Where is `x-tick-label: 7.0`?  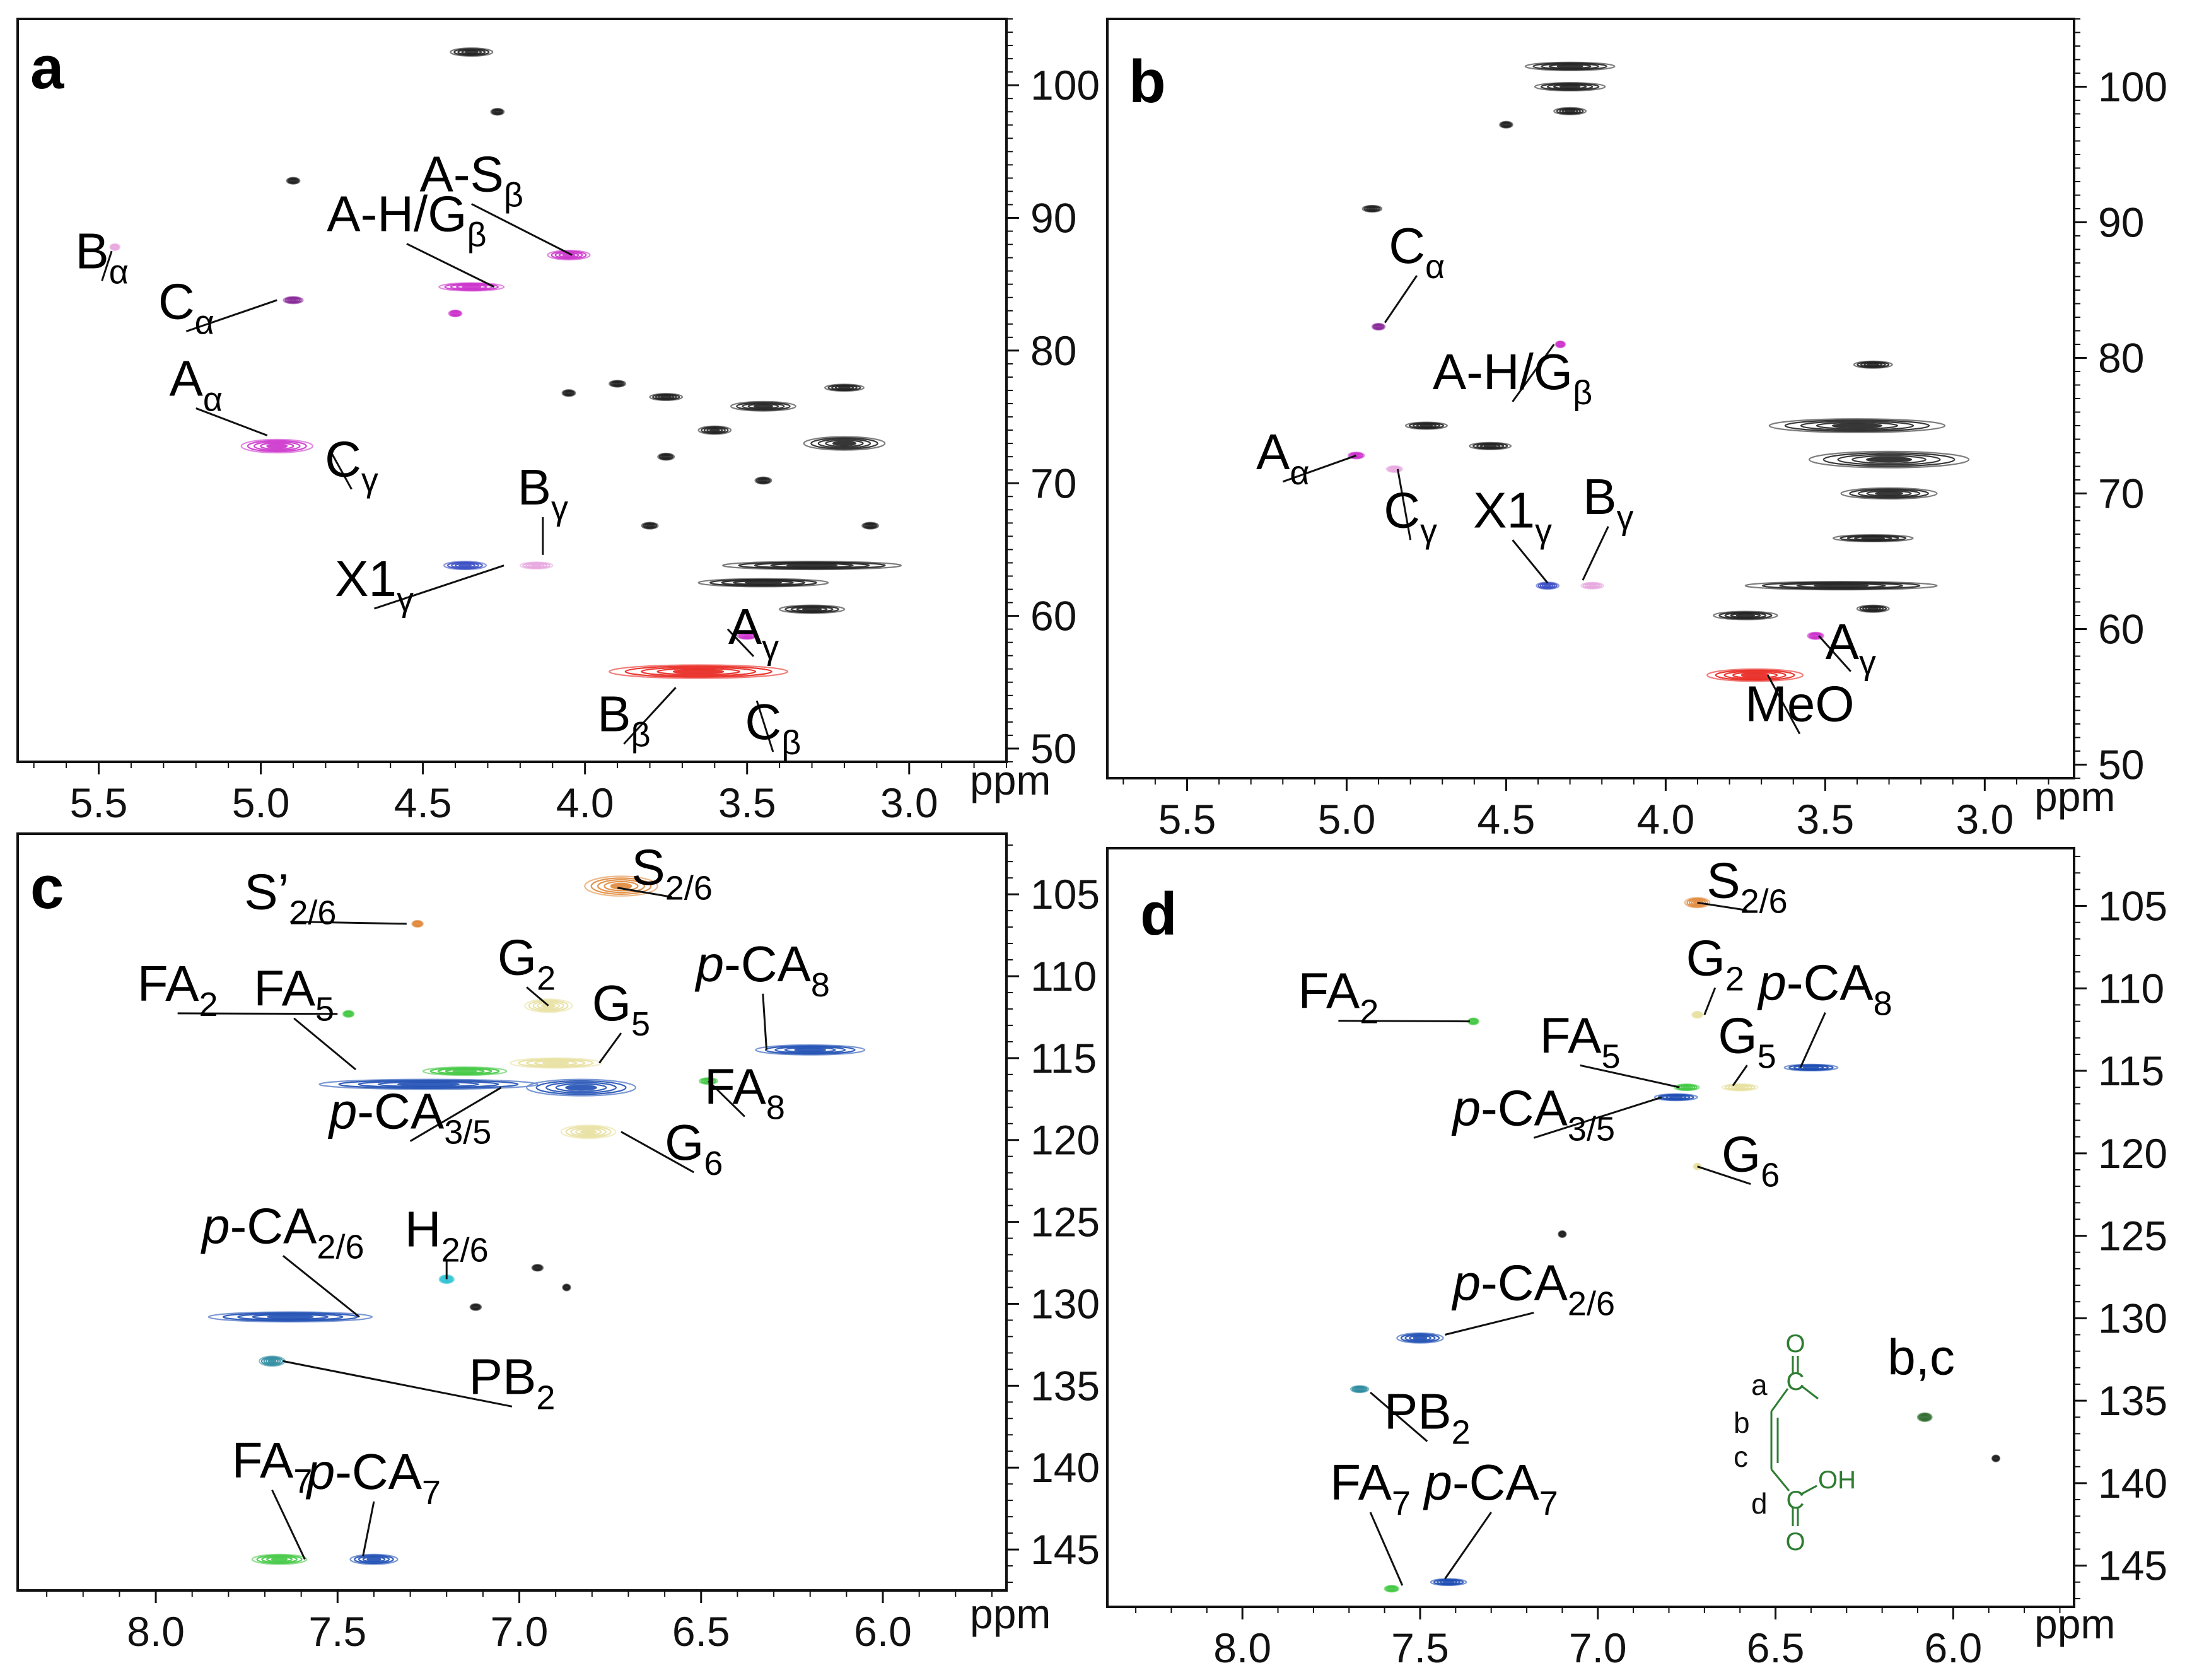 x-tick-label: 7.0 is located at coordinates (520, 1631).